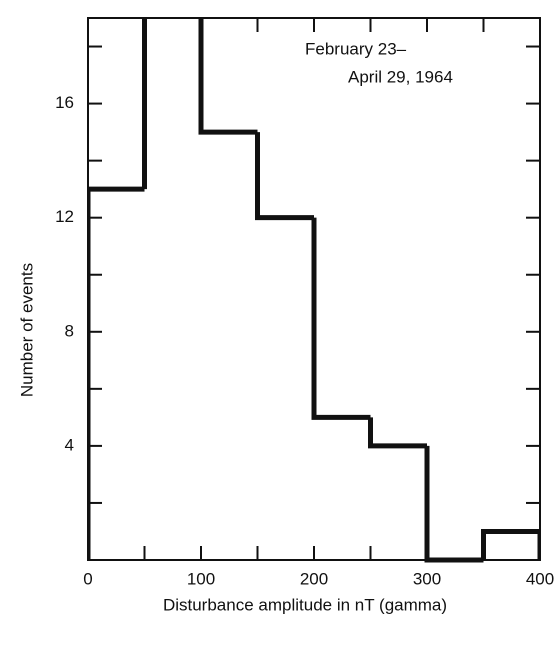 This screenshot has width=559, height=645. Describe the element at coordinates (540, 578) in the screenshot. I see `x-tick-label: 400` at that location.